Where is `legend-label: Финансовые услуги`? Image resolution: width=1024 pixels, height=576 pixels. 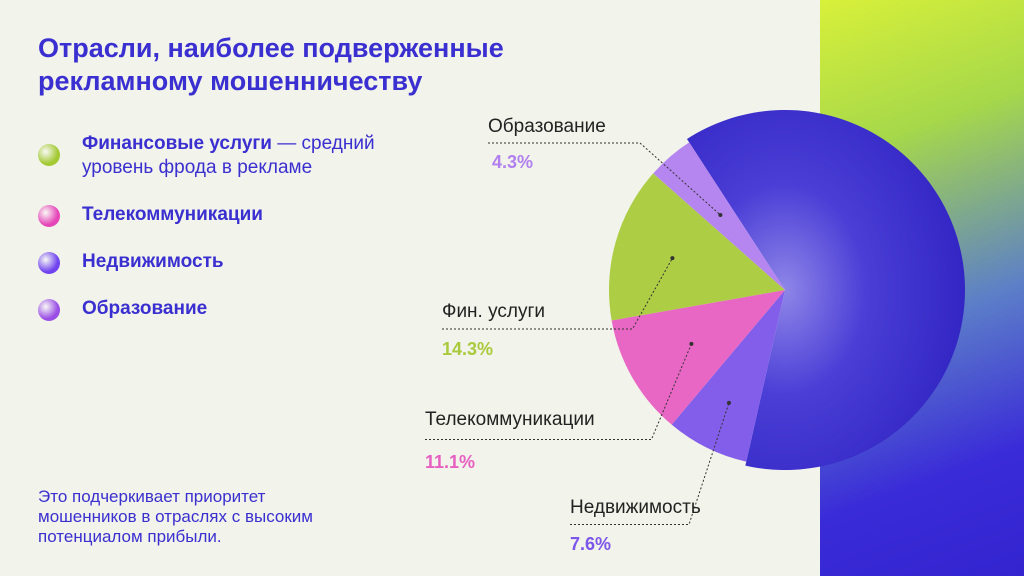 legend-label: Финансовые услуги is located at coordinates (177, 143).